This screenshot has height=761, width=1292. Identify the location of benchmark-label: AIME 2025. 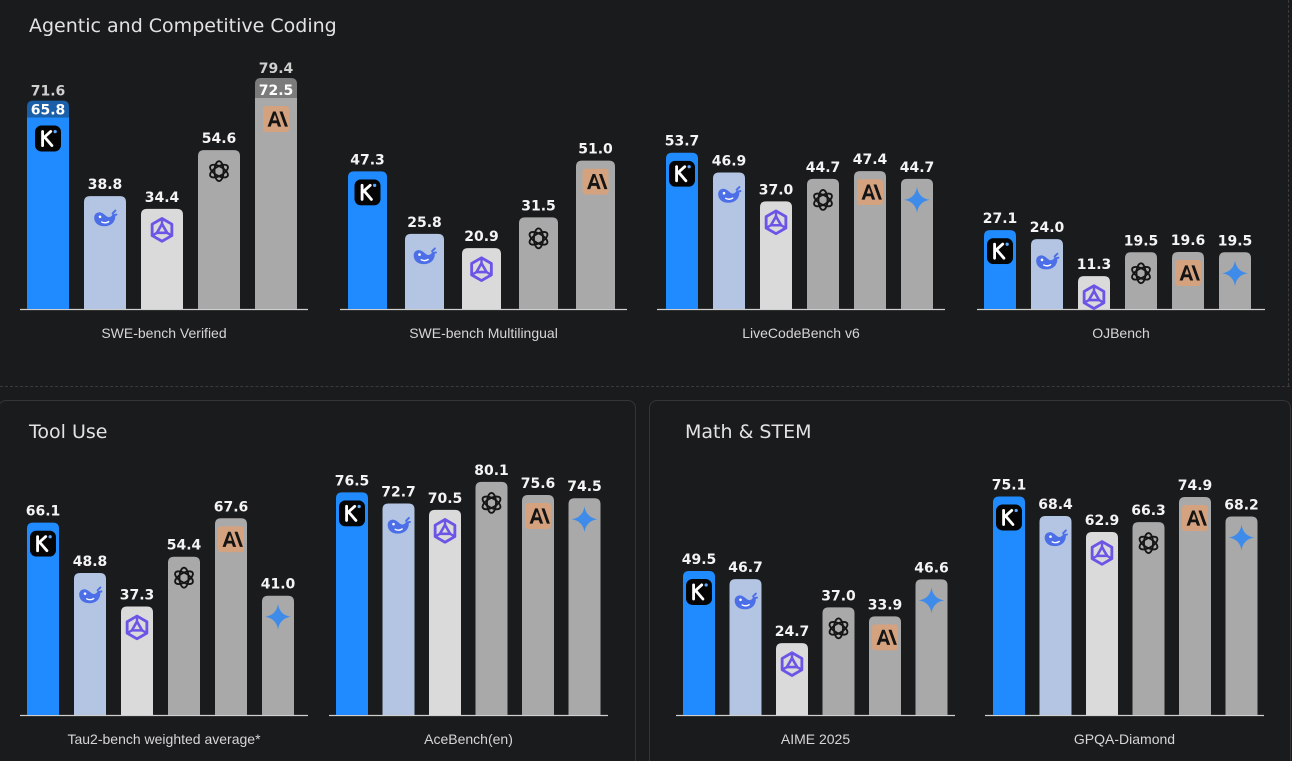
(815, 739).